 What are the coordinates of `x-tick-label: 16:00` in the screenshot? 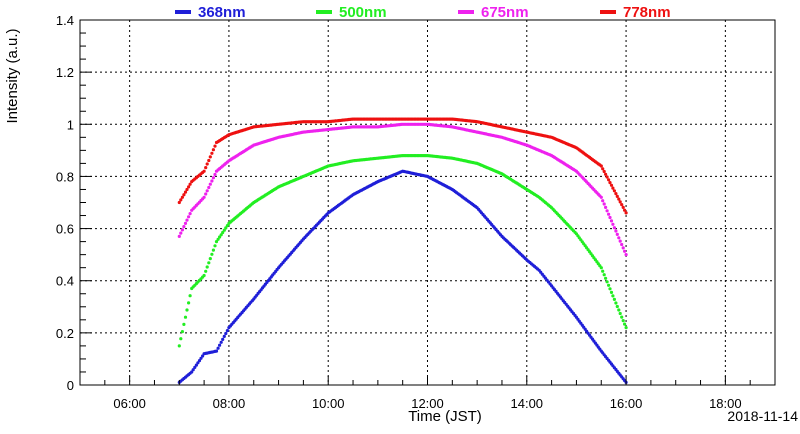 It's located at (626, 403).